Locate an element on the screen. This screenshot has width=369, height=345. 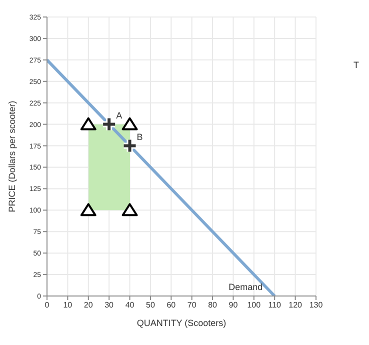
x-tick-label: 90 is located at coordinates (233, 305).